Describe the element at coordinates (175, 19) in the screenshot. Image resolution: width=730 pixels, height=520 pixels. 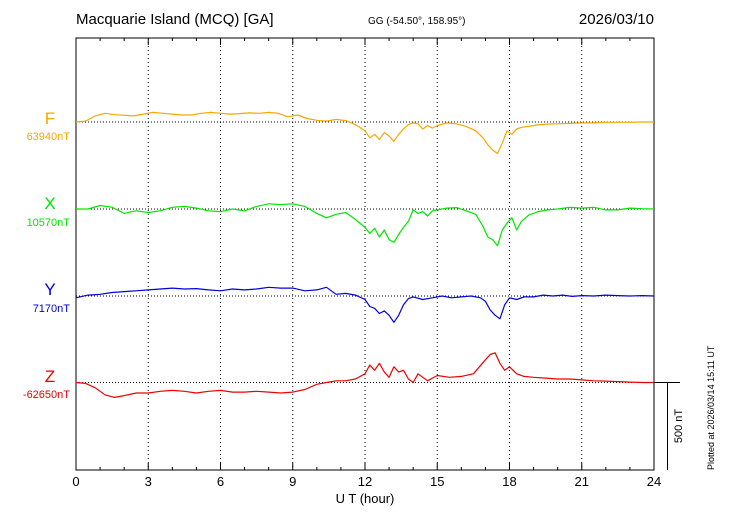
I see `station-title: Macquarie Island (MCQ) [GA]` at that location.